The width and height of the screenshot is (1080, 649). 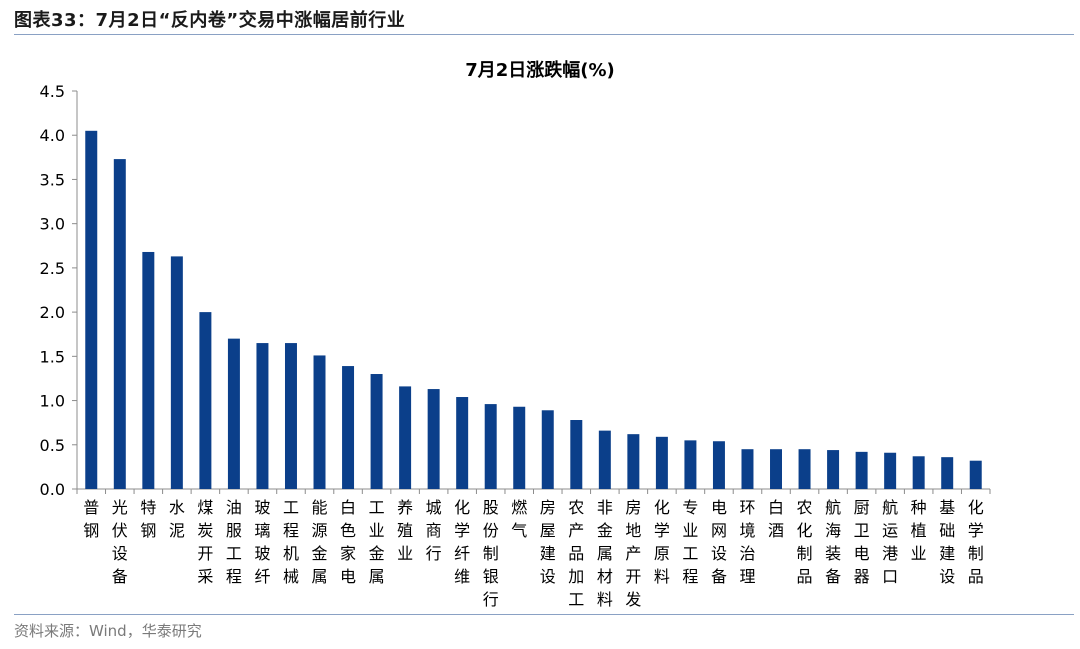 What do you see at coordinates (747, 542) in the screenshot?
I see `x-tick-label: 环境治理` at bounding box center [747, 542].